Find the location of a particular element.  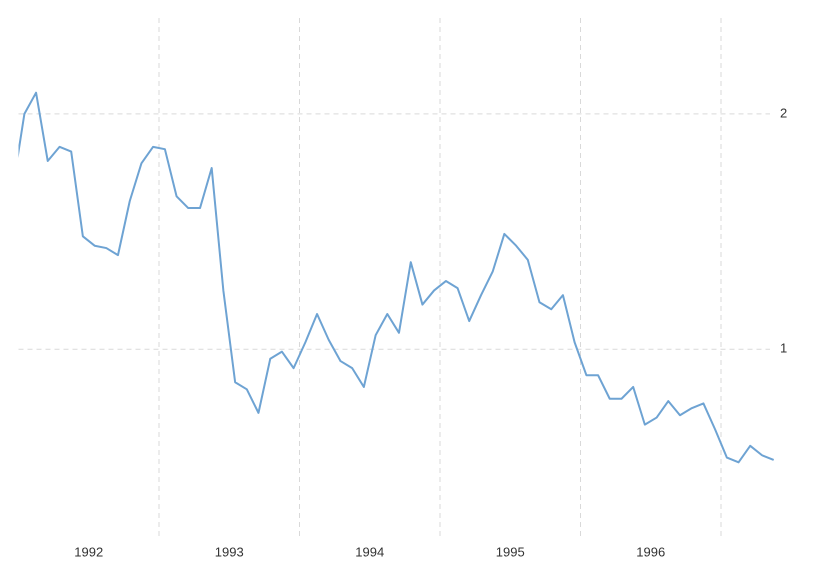

y-tick-label: 2 is located at coordinates (783, 112).